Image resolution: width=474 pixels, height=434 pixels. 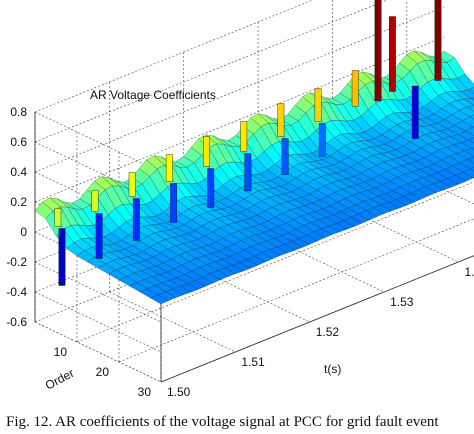 What do you see at coordinates (16, 292) in the screenshot?
I see `z-tick-label: -0.4` at bounding box center [16, 292].